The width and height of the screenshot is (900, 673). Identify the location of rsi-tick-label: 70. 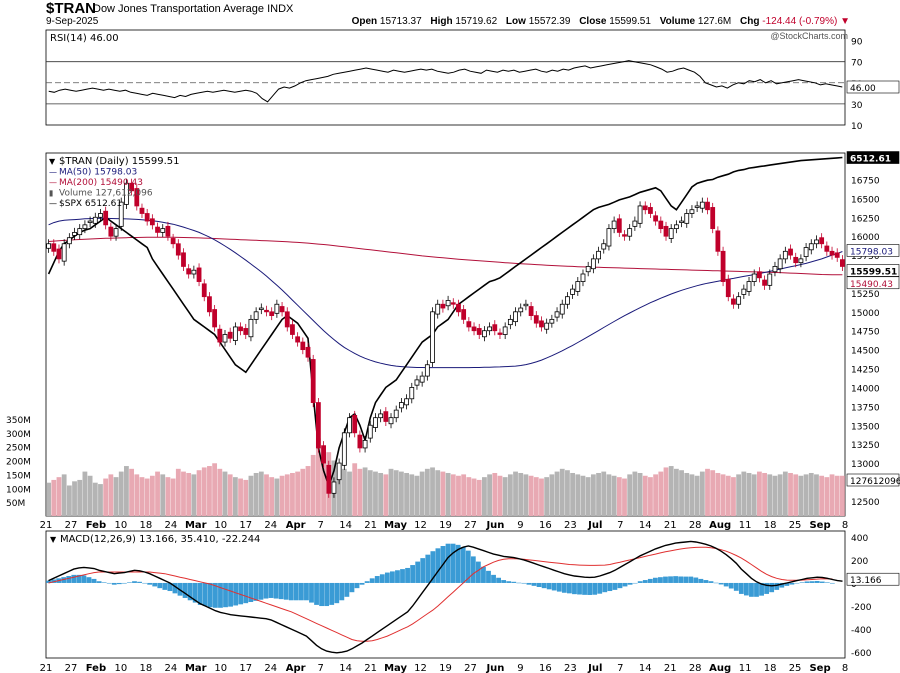
(857, 64).